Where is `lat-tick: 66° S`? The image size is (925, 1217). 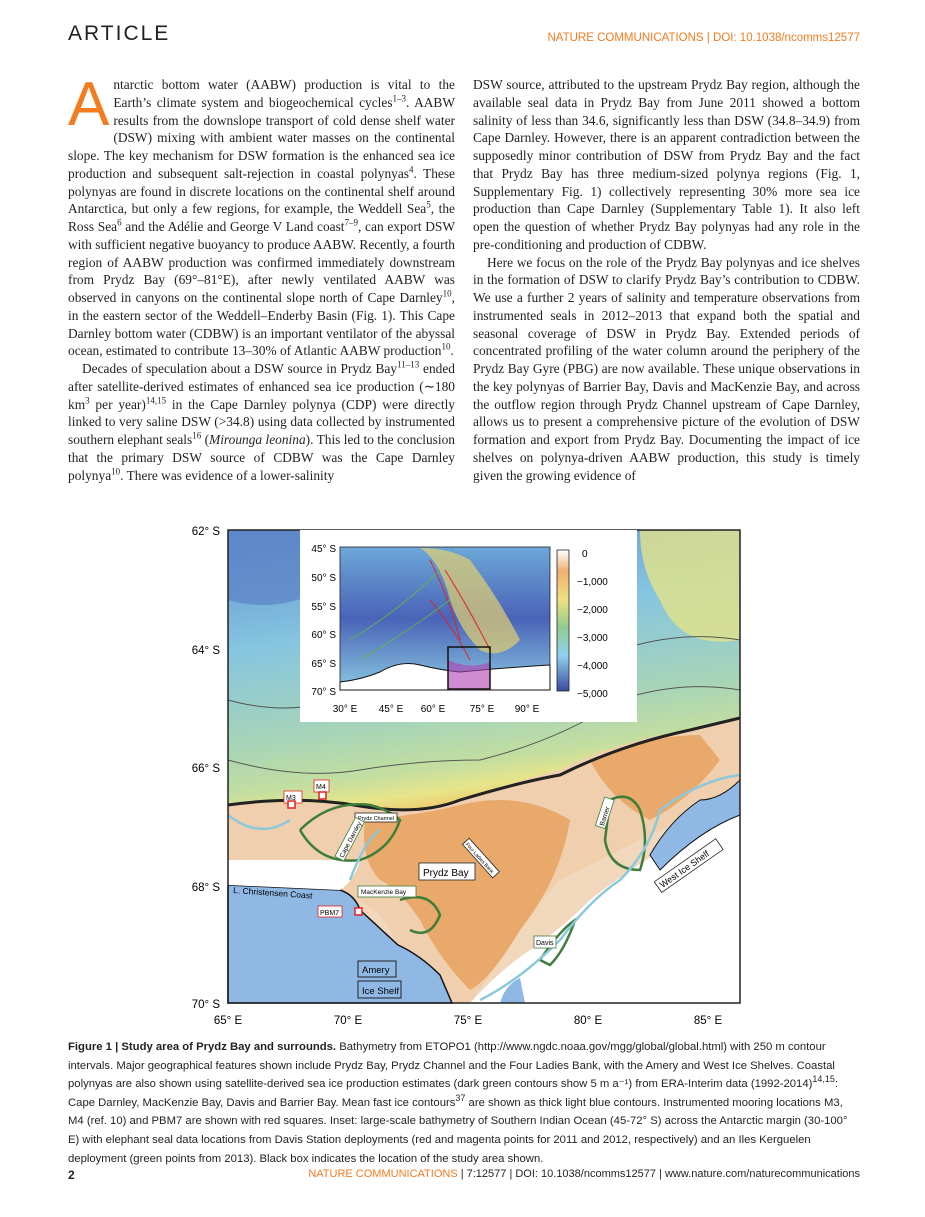
lat-tick: 66° S is located at coordinates (206, 769).